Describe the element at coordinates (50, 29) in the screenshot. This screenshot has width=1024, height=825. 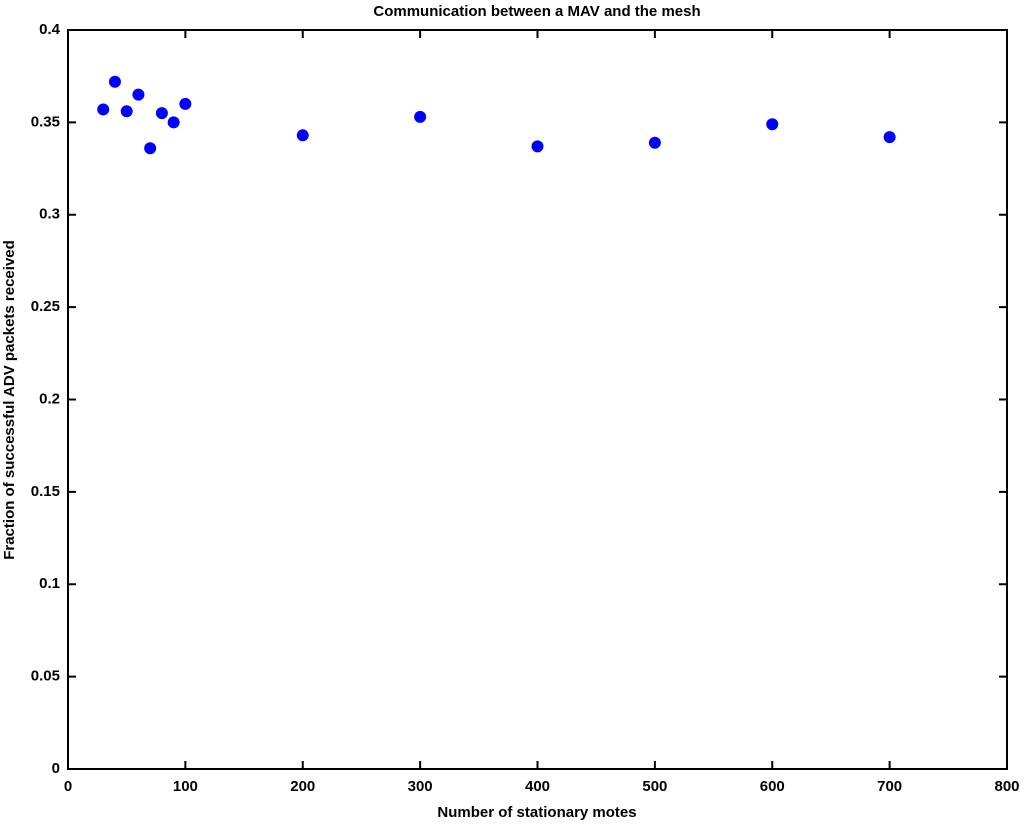
I see `y-tick-label: 0.4` at that location.